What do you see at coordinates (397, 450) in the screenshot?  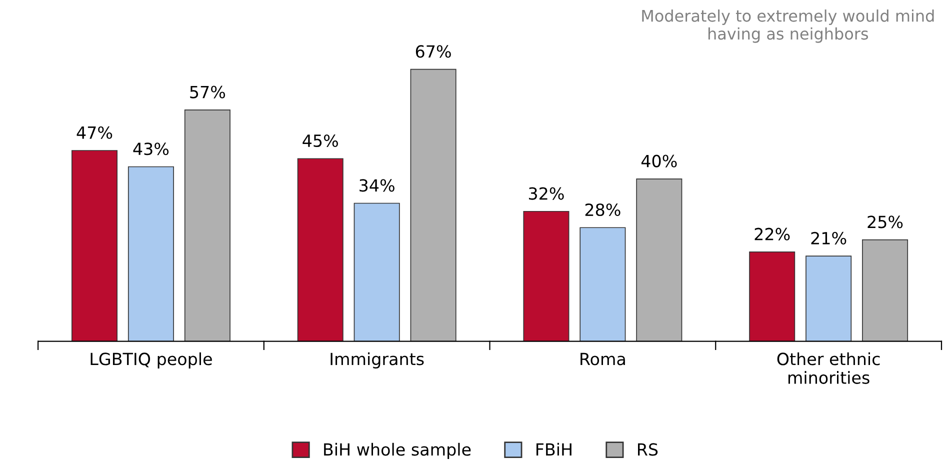 I see `legend-label: BiH whole sample` at bounding box center [397, 450].